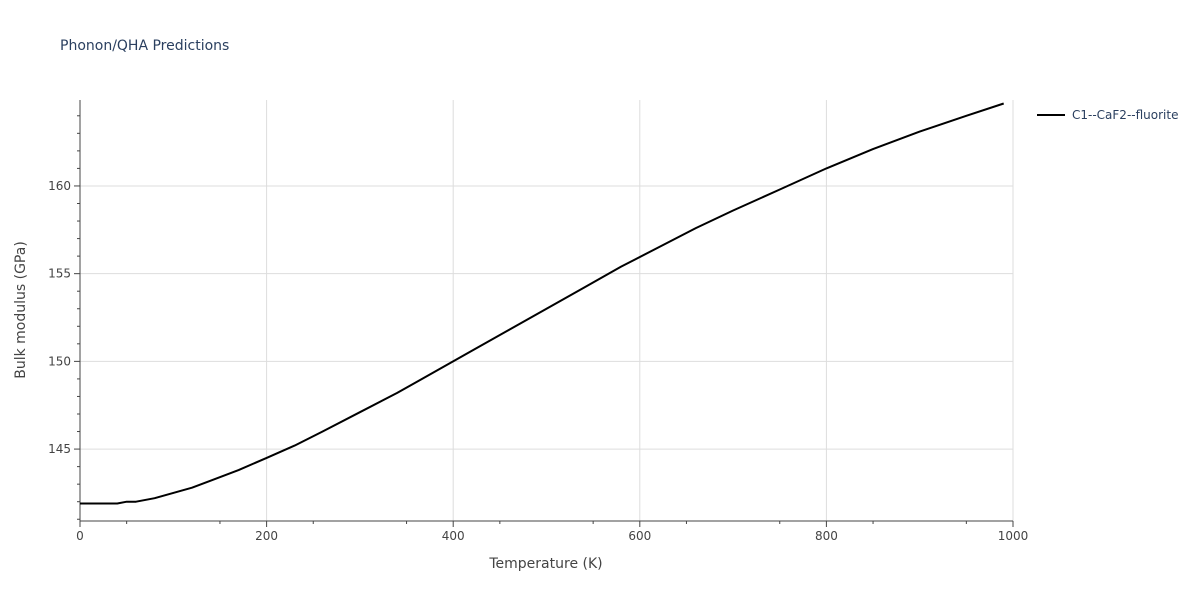  What do you see at coordinates (59, 449) in the screenshot?
I see `y-tick-label: 145` at bounding box center [59, 449].